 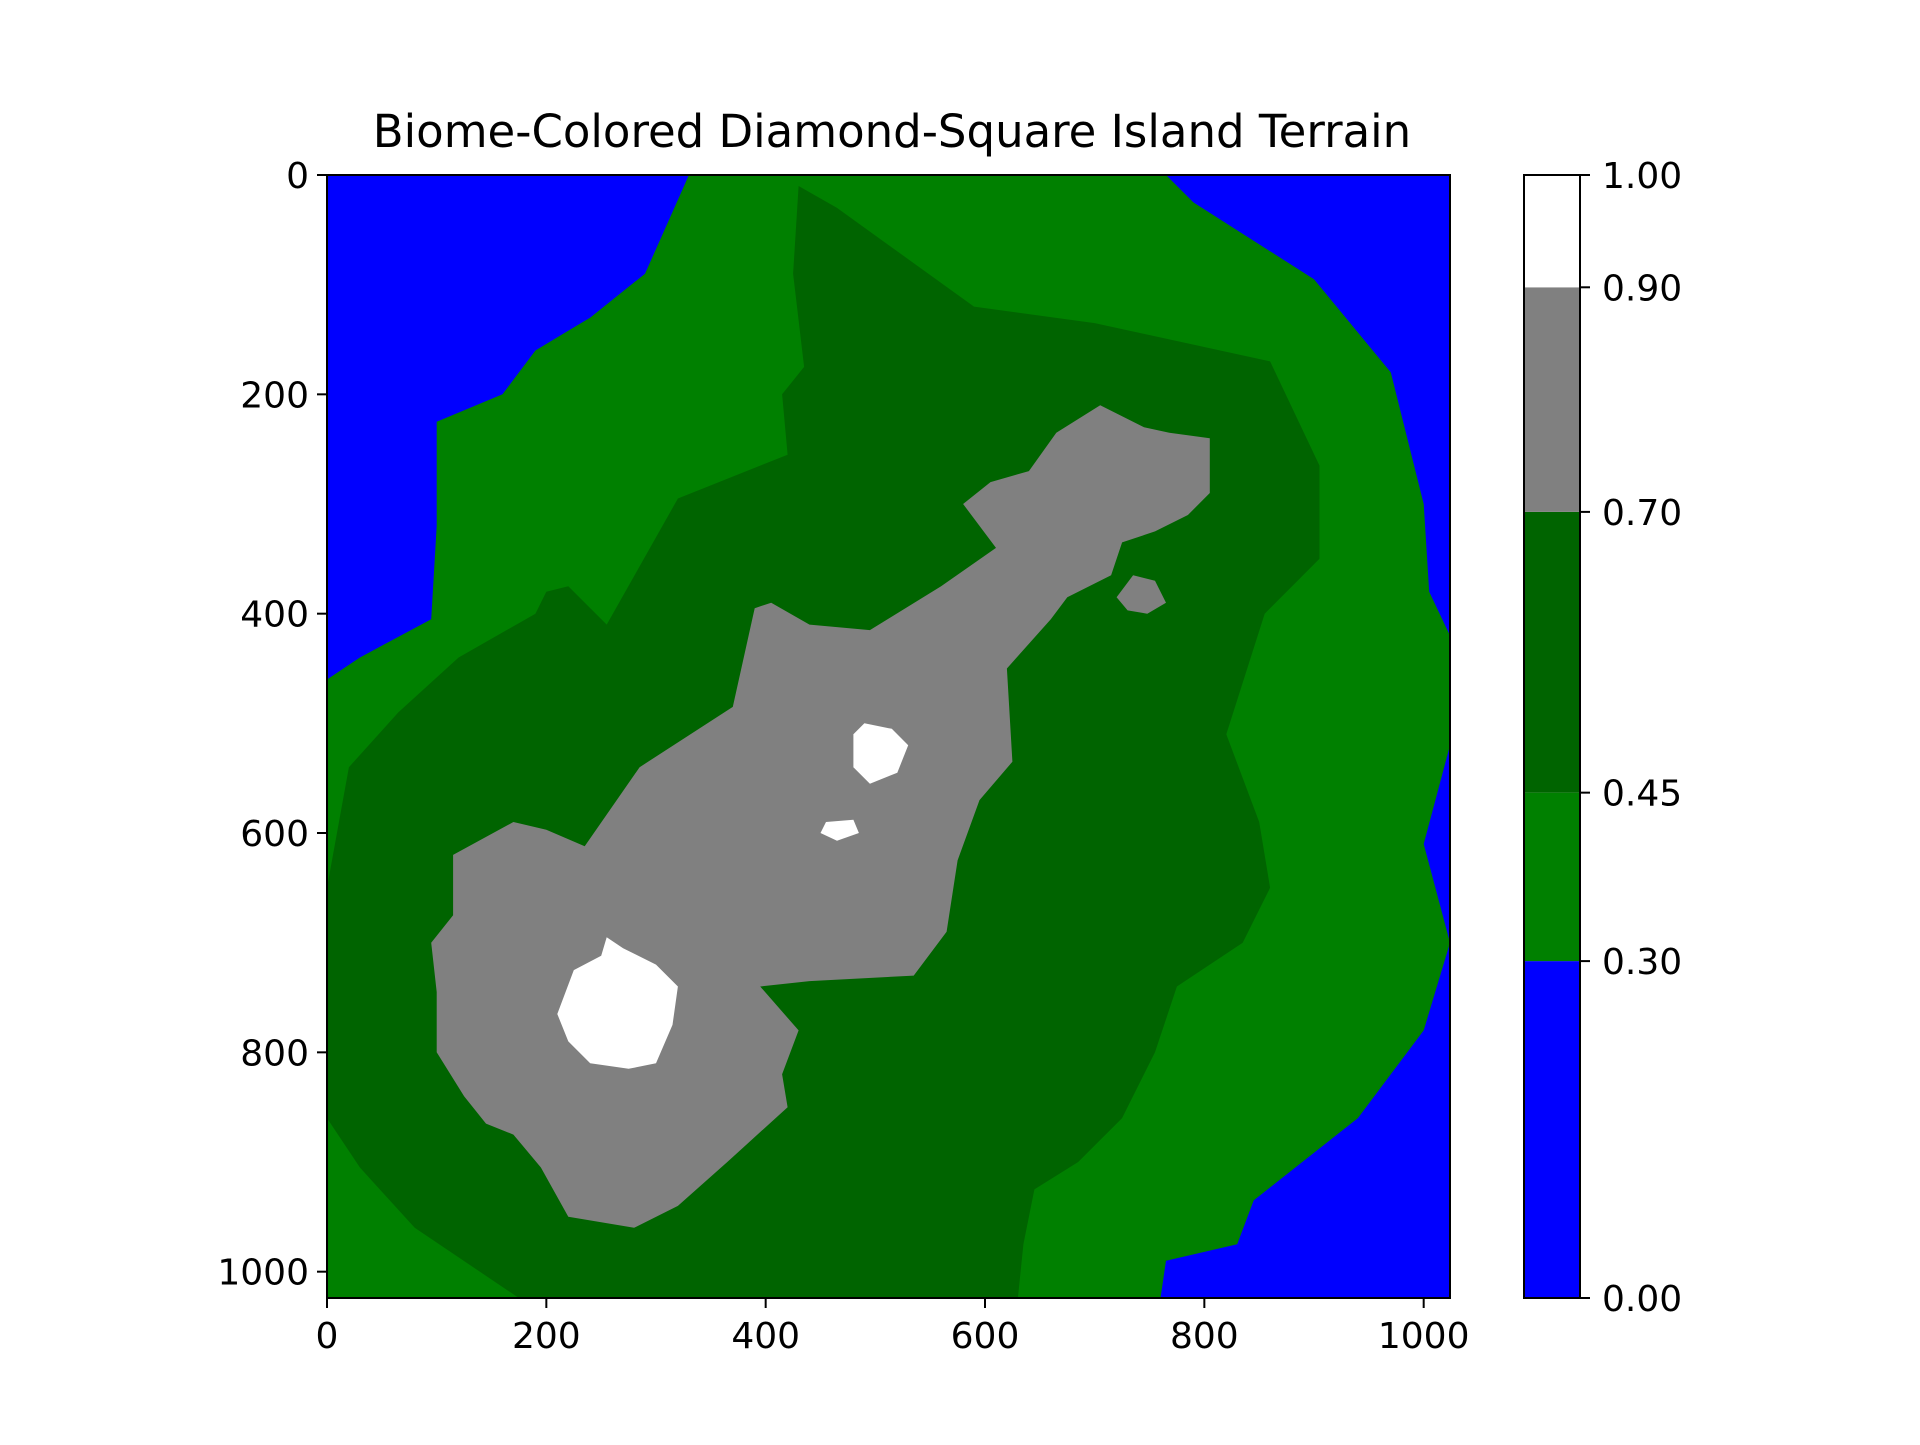 What do you see at coordinates (765, 1336) in the screenshot?
I see `x-tick-label: 400` at bounding box center [765, 1336].